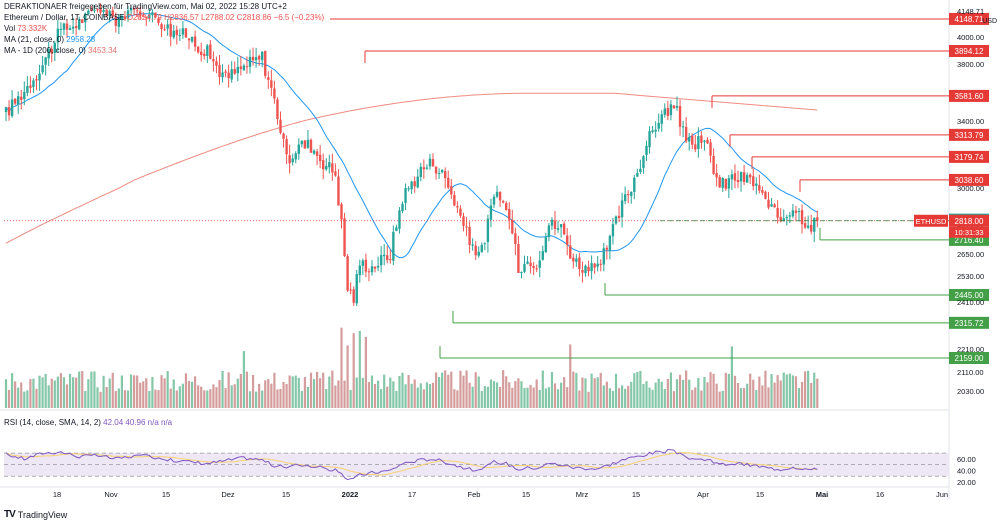 This screenshot has width=1000, height=527. Describe the element at coordinates (969, 295) in the screenshot. I see `support-label: 2445.00` at that location.